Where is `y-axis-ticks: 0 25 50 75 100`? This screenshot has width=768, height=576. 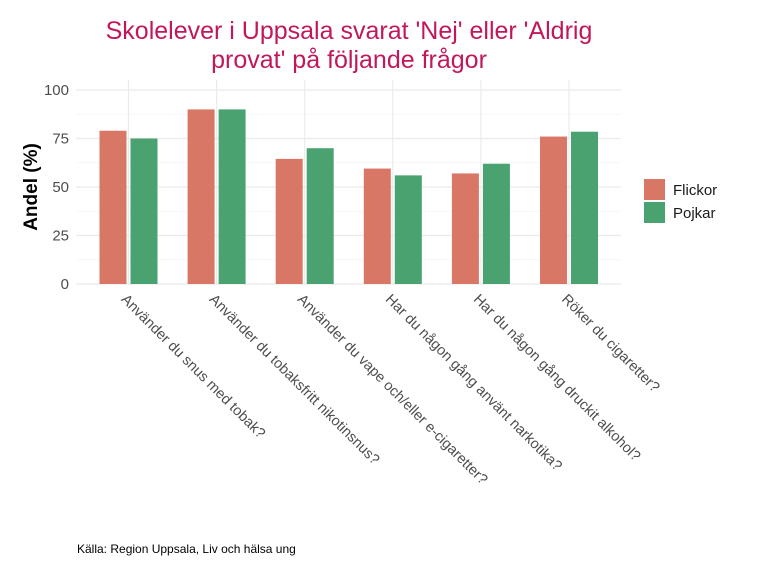
y-axis-ticks: 0 25 50 75 100 is located at coordinates (56, 187).